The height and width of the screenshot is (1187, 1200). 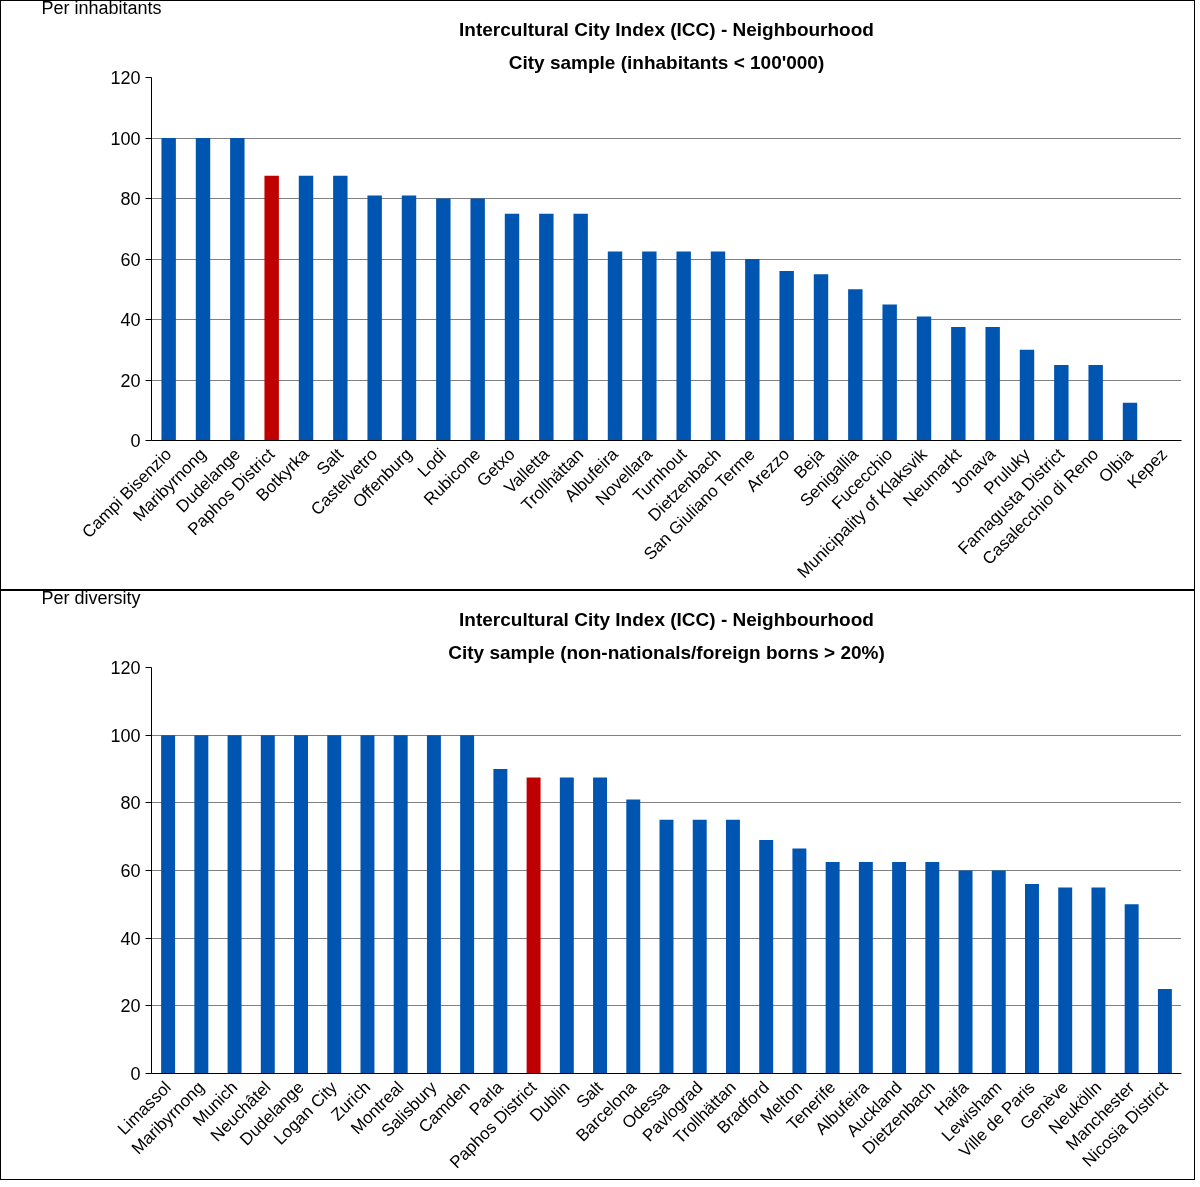 I want to click on chart-subtitle: City sample (non-nationals/foreign borns > 20%), so click(x=666, y=652).